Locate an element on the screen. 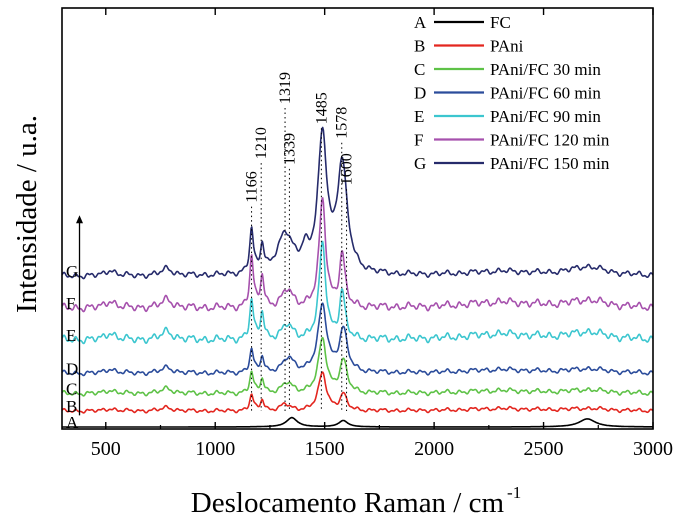 The height and width of the screenshot is (527, 681). series-letter-g: G is located at coordinates (72, 271).